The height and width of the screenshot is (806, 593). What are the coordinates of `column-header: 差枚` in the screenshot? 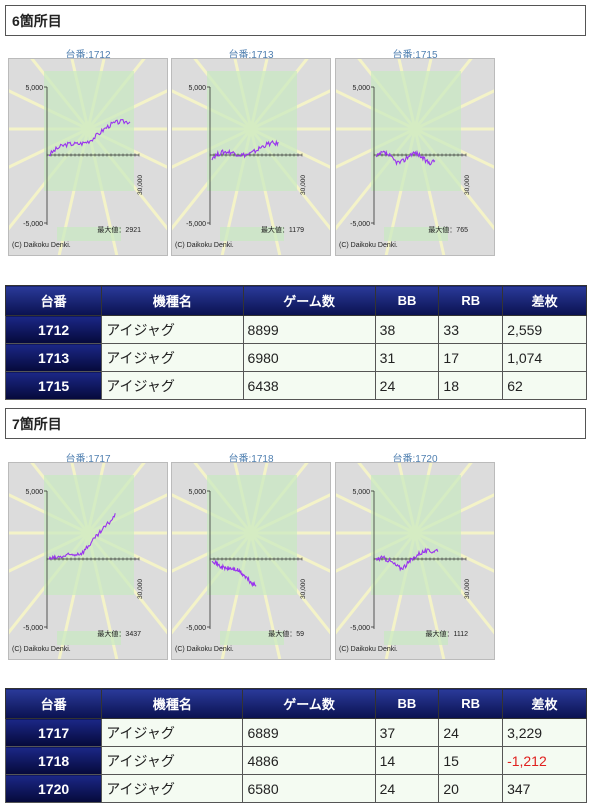 It's located at (544, 703).